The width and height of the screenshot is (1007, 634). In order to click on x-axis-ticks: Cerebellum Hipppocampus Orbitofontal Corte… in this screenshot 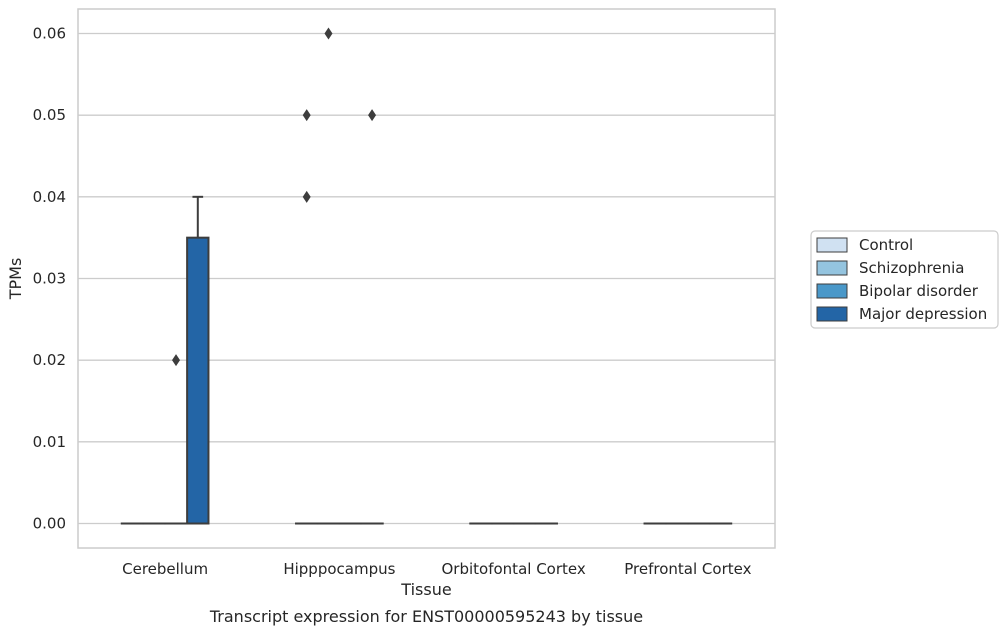, I will do `click(436, 569)`.